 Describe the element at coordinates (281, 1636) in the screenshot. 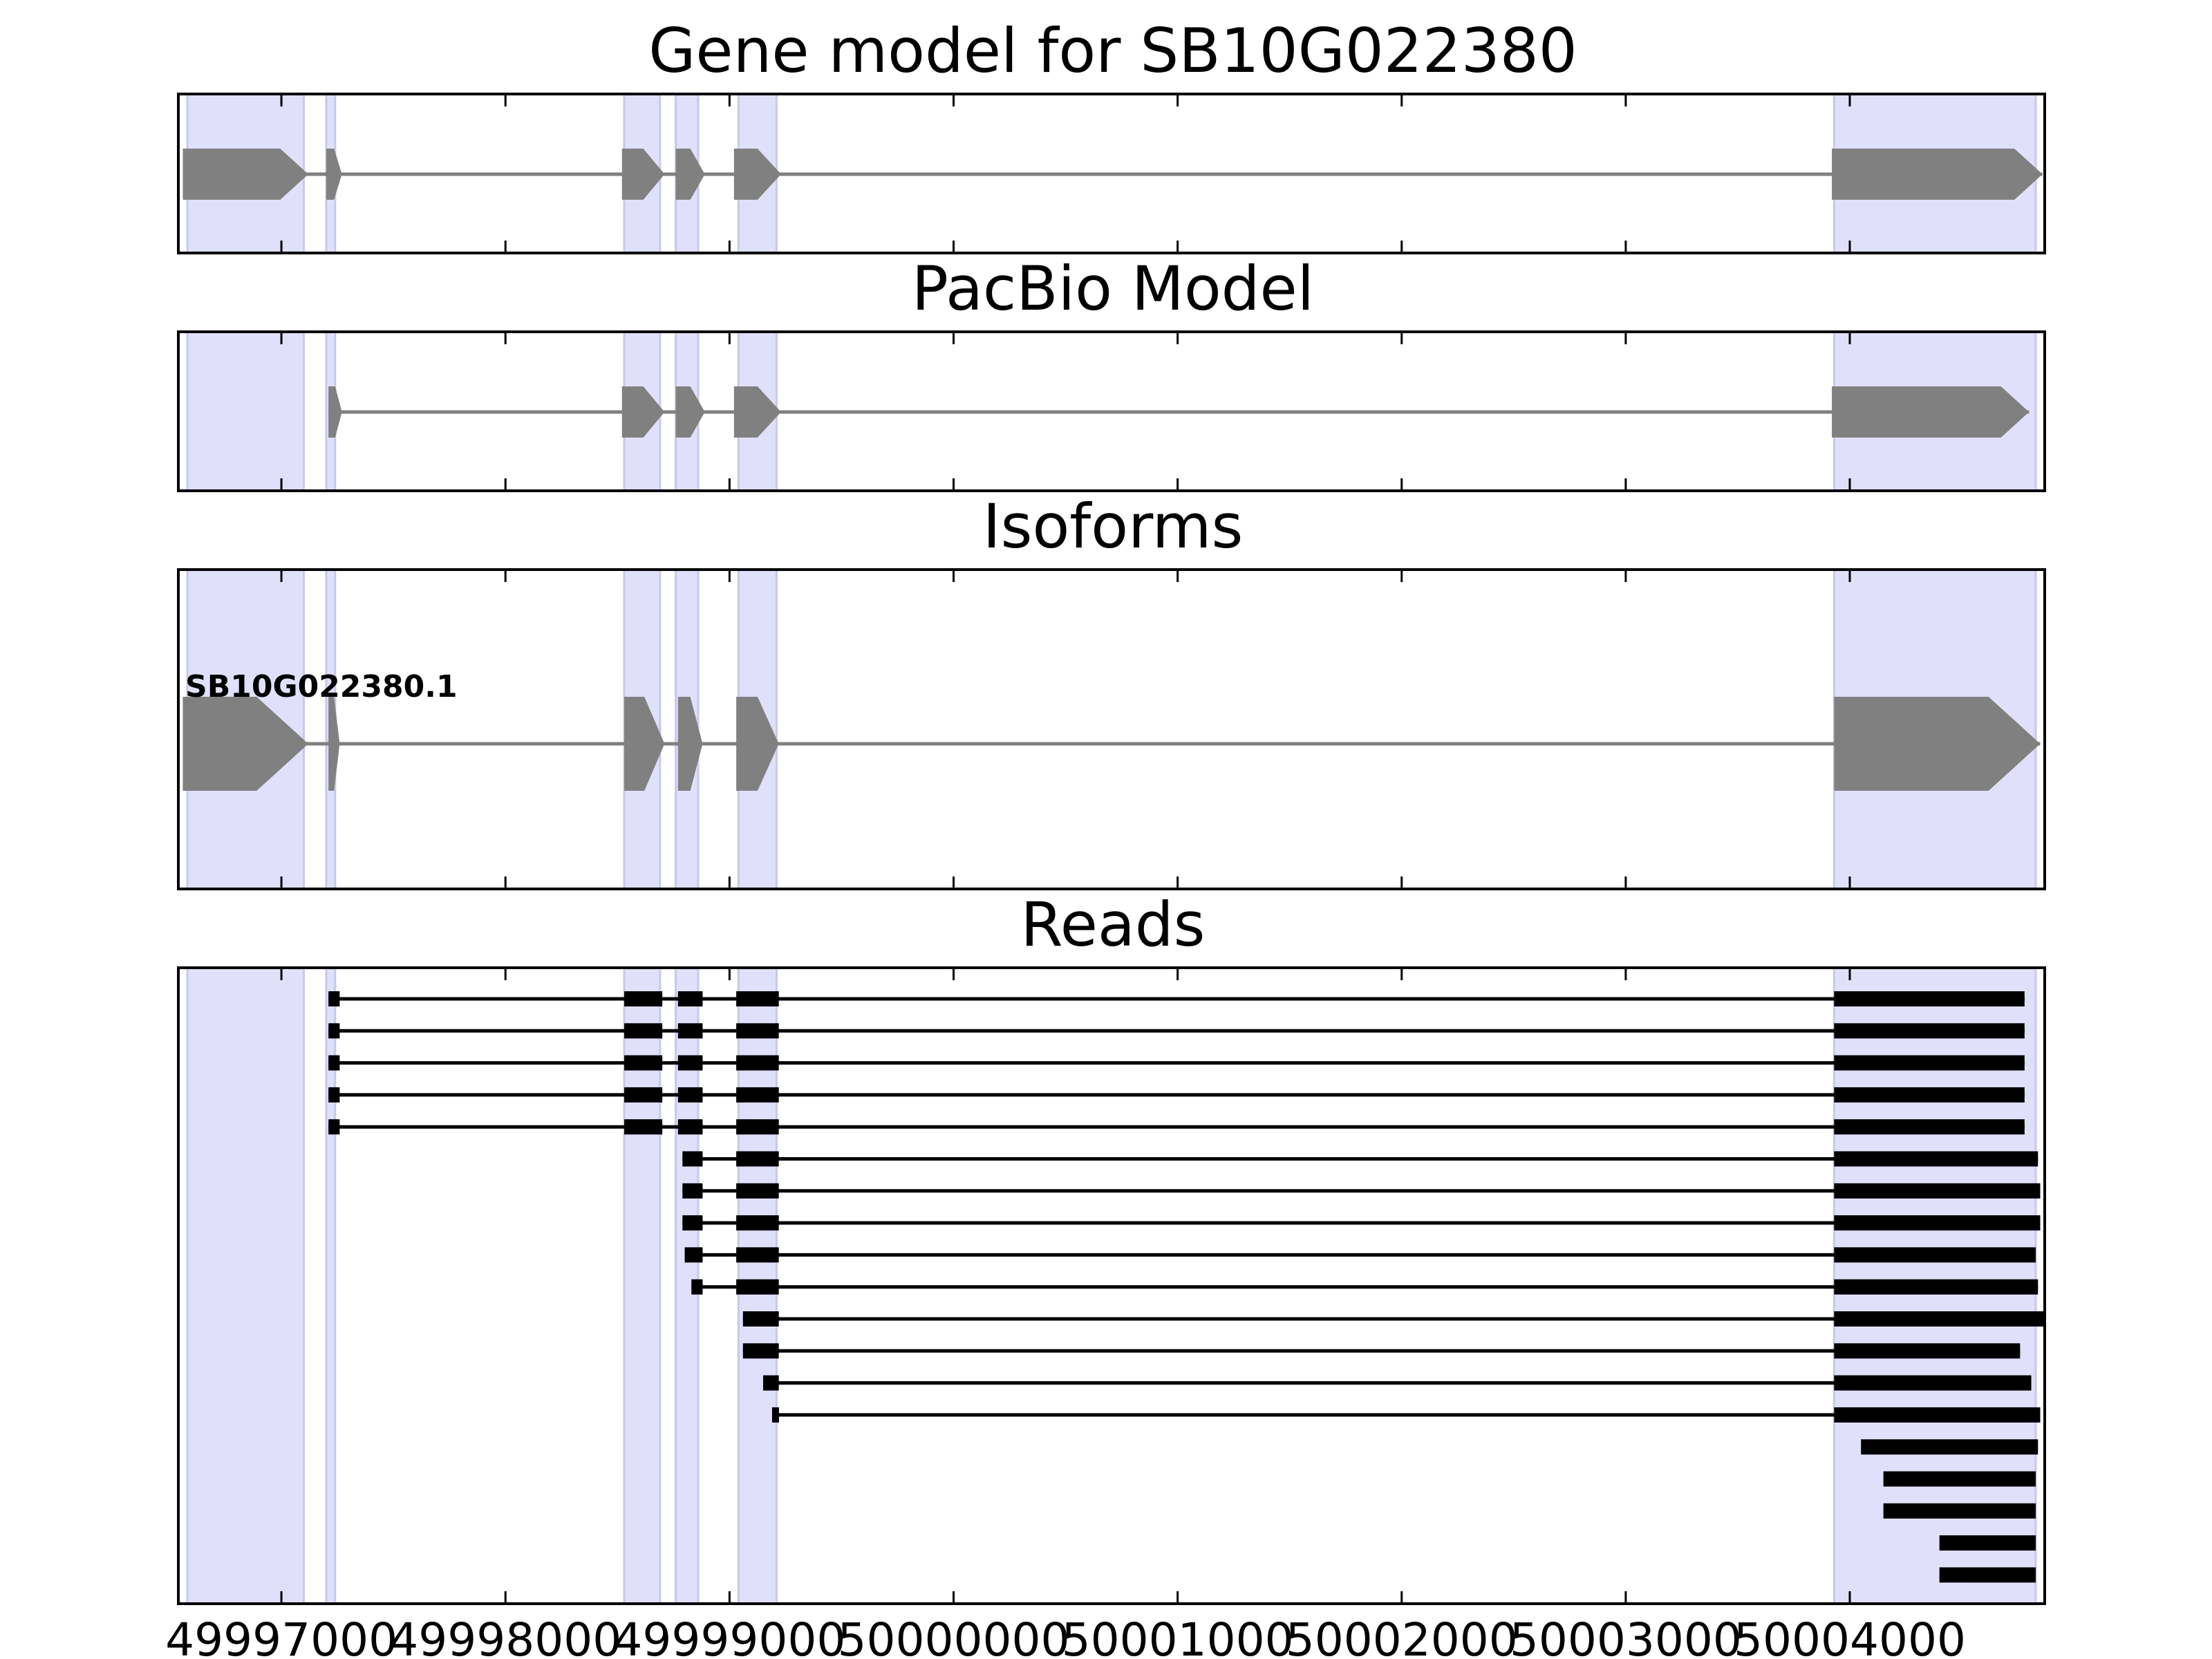

I see `x-tick-label: 49997000` at that location.